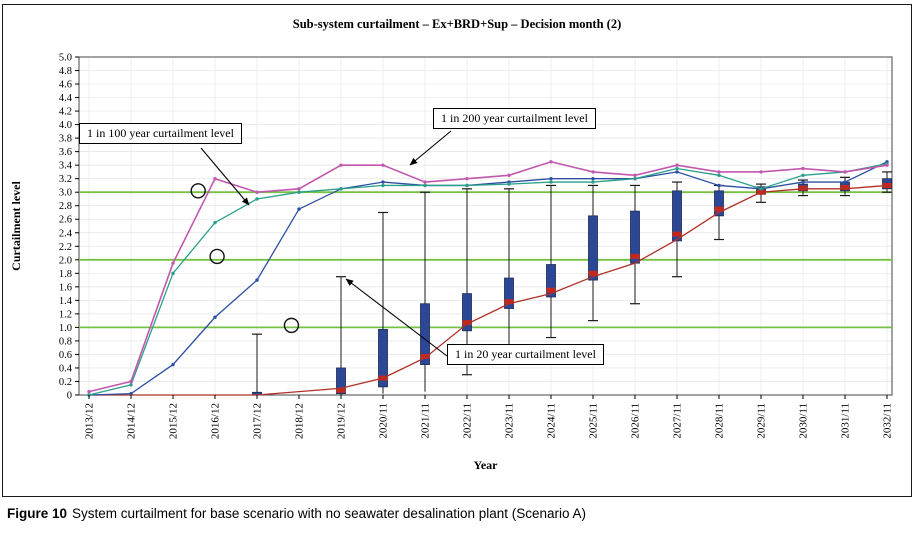 The width and height of the screenshot is (916, 543). I want to click on x-tick-label: 2028/11, so click(720, 421).